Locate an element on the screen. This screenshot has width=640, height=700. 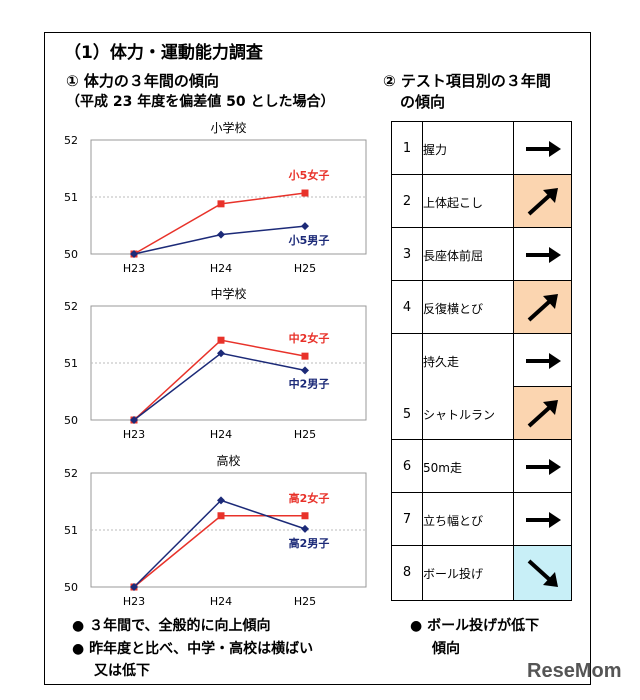
row-label: 立ち幅とび is located at coordinates (453, 520).